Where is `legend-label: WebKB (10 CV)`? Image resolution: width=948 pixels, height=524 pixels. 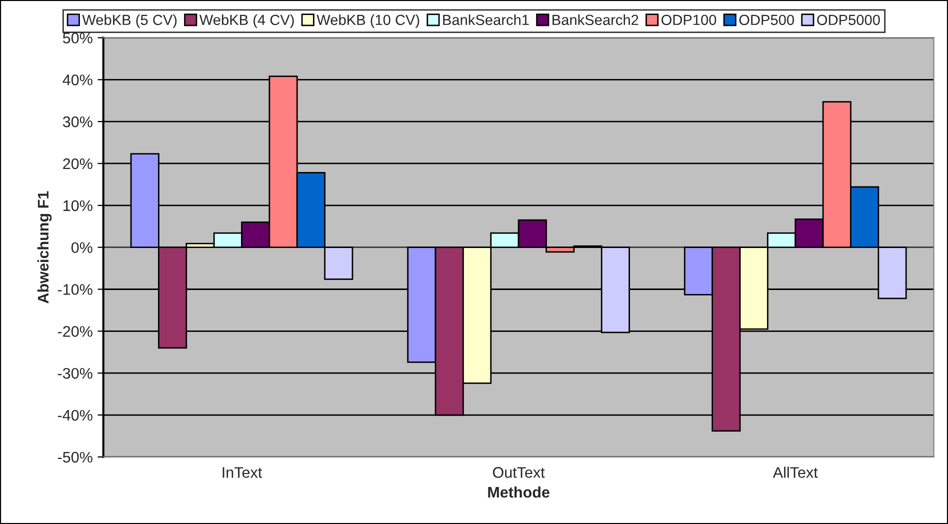
legend-label: WebKB (10 CV) is located at coordinates (368, 21).